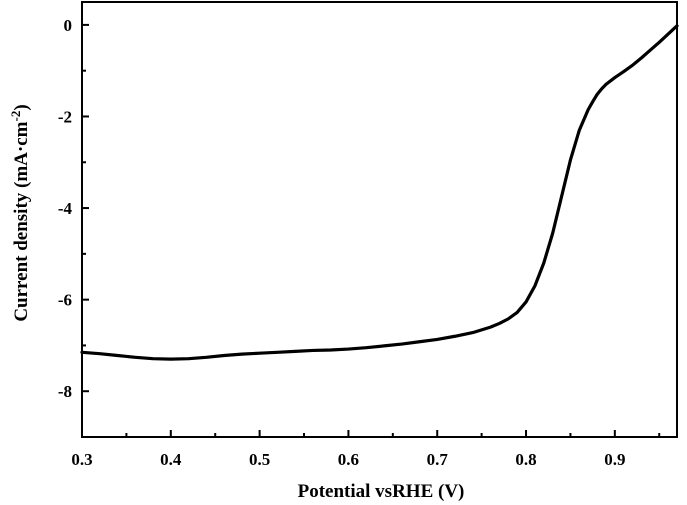 The height and width of the screenshot is (505, 687). Describe the element at coordinates (381, 491) in the screenshot. I see `x-axis-label: Potential vsRHE (V)` at that location.